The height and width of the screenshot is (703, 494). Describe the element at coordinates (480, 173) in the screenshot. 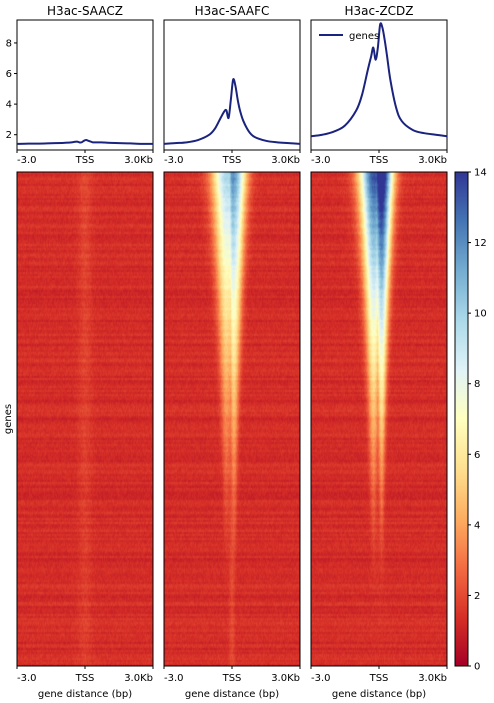

I see `colorbar-tick-label: 14` at that location.